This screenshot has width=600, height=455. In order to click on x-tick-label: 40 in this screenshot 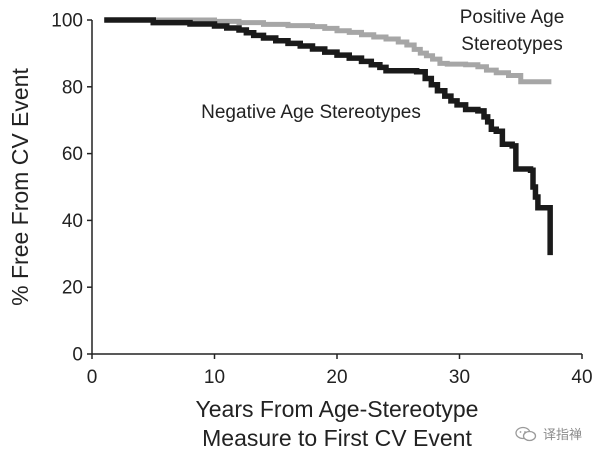, I will do `click(581, 377)`.